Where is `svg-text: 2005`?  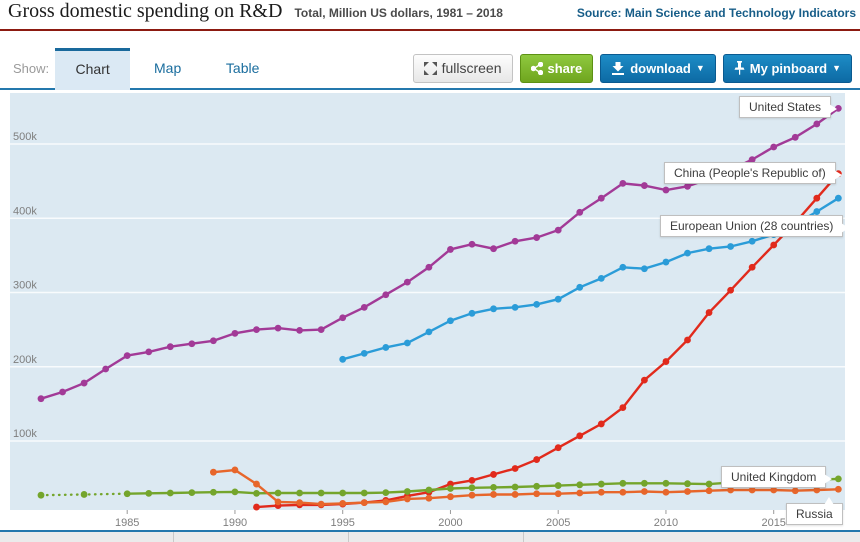 svg-text: 2005 is located at coordinates (558, 523).